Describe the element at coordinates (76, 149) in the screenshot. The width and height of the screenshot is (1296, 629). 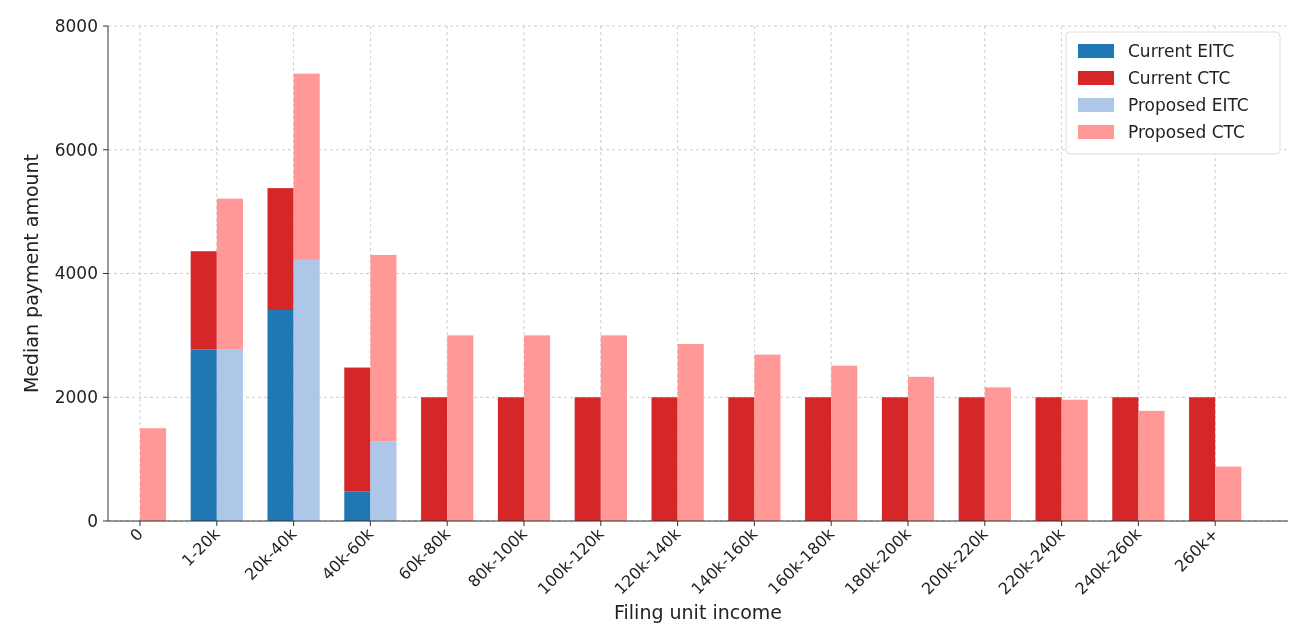
I see `y-tick-label: 6000` at that location.